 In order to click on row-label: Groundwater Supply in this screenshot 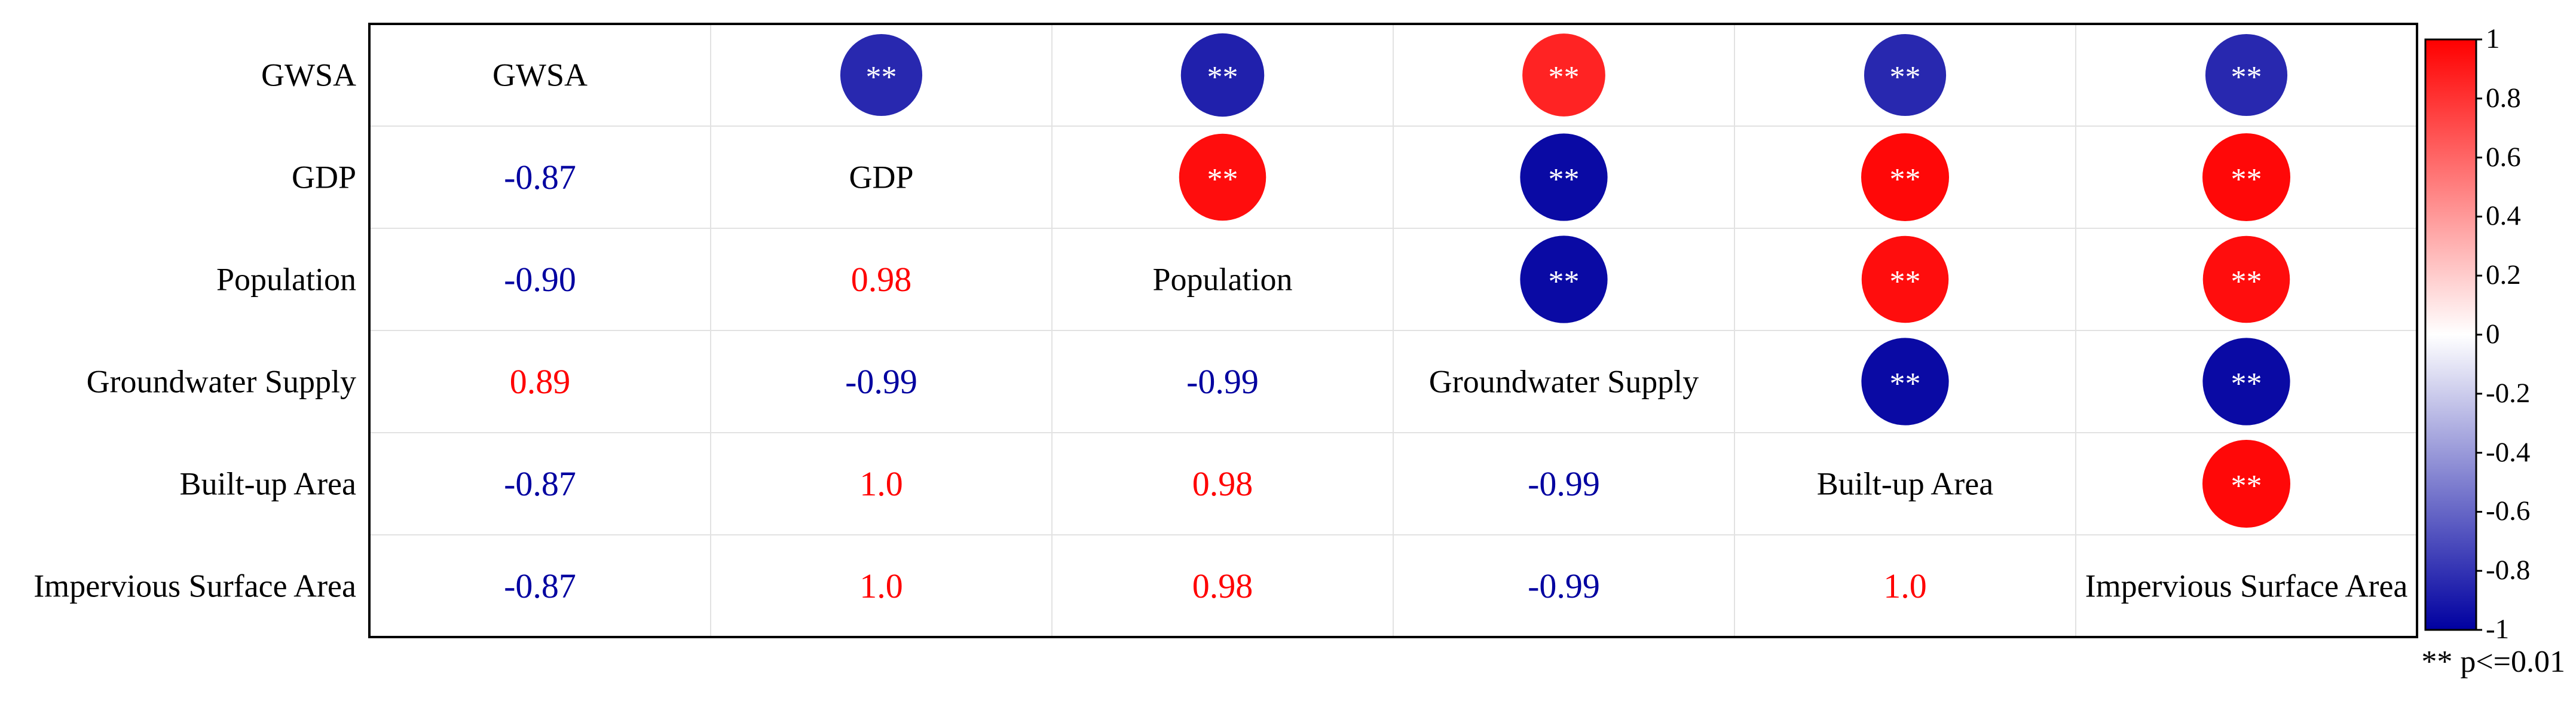, I will do `click(221, 382)`.